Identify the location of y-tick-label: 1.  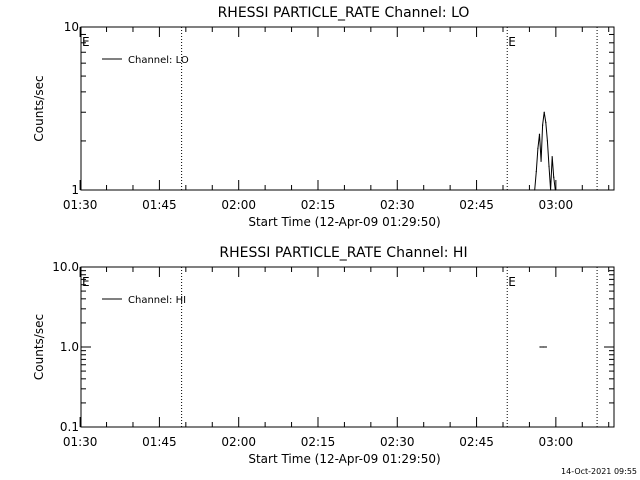
(75, 190).